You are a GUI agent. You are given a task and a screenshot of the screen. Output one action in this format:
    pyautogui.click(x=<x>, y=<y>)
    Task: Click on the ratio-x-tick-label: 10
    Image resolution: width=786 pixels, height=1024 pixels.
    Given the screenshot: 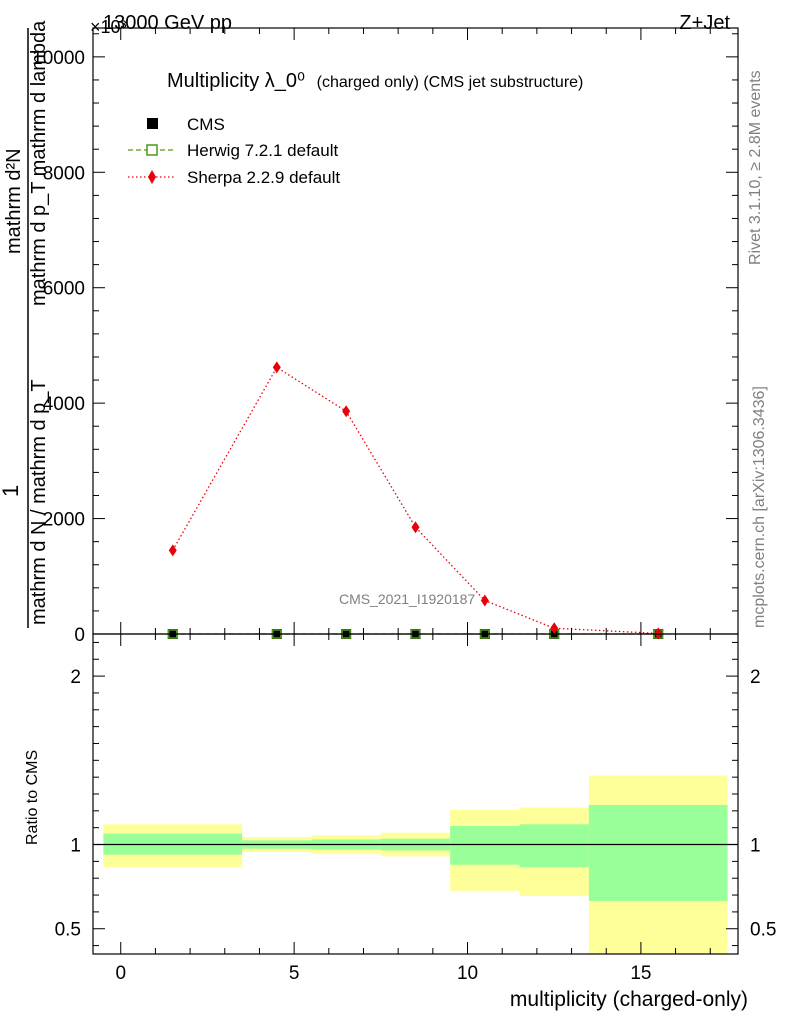 What is the action you would take?
    pyautogui.click(x=467, y=973)
    